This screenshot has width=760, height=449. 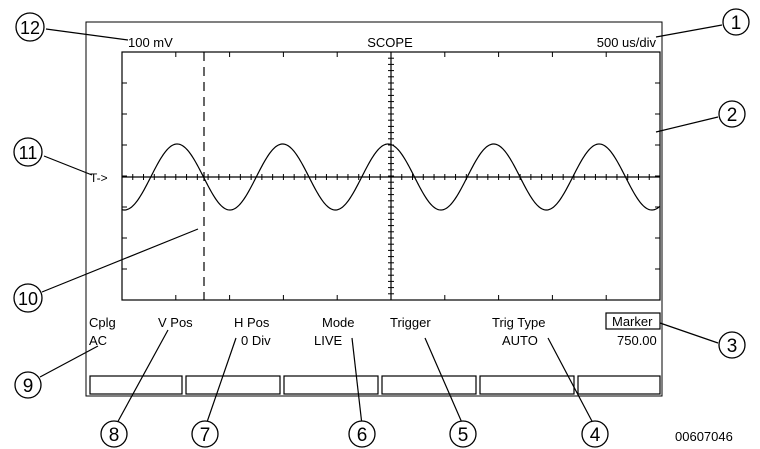 I want to click on svg-text: 5, so click(x=463, y=435).